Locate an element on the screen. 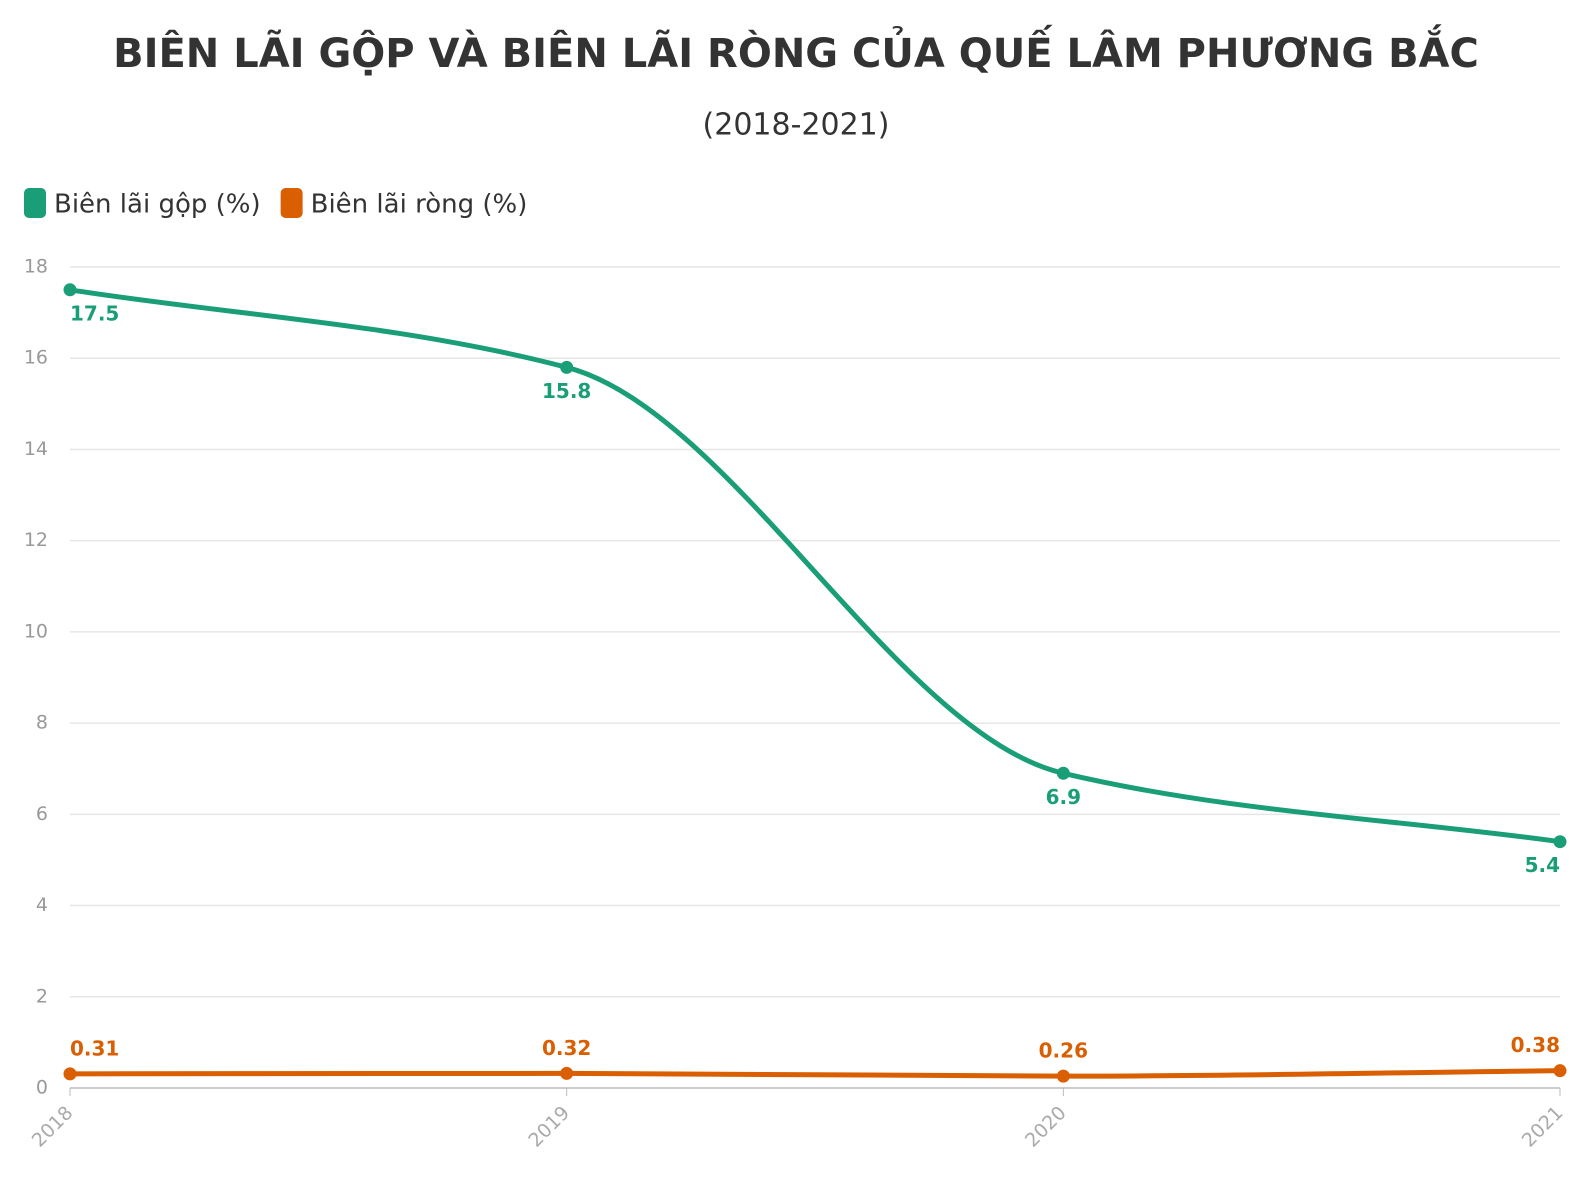  x-tick-label: 2018 is located at coordinates (53, 1127).